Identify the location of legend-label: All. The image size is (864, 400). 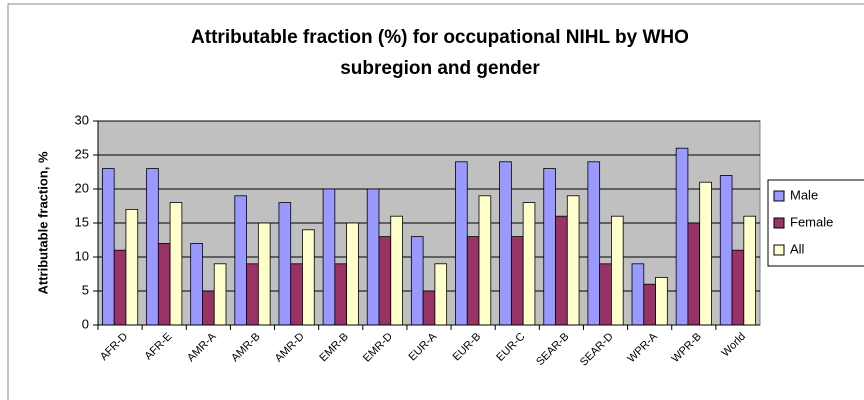
(797, 248).